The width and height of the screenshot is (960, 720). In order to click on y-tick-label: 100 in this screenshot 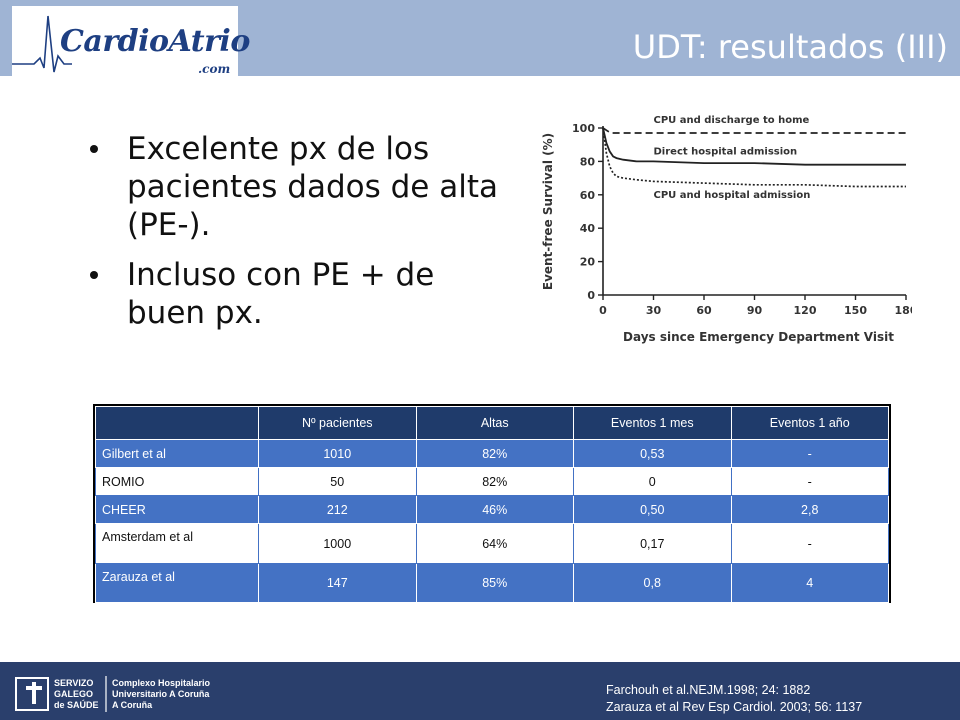, I will do `click(583, 128)`.